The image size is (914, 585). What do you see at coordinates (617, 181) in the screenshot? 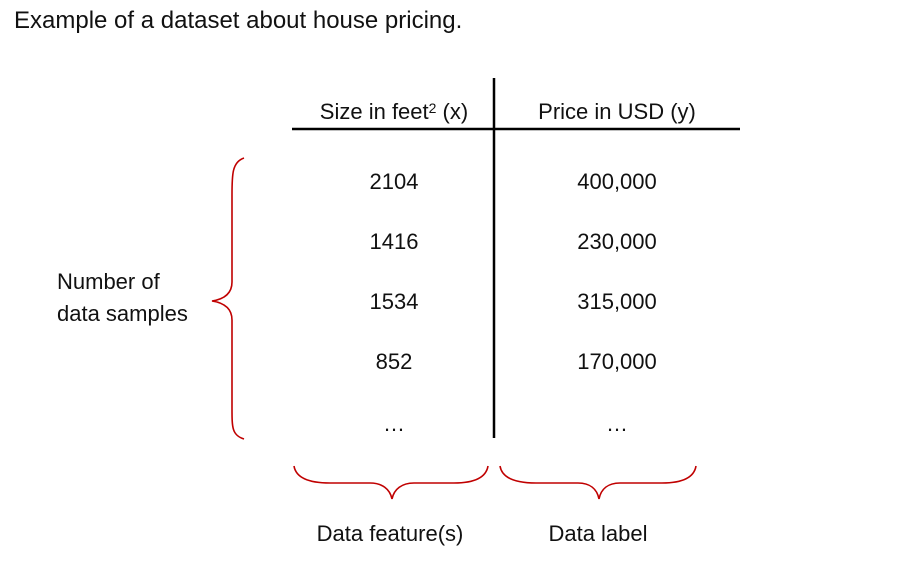
I see `label-cell: 400,000` at bounding box center [617, 181].